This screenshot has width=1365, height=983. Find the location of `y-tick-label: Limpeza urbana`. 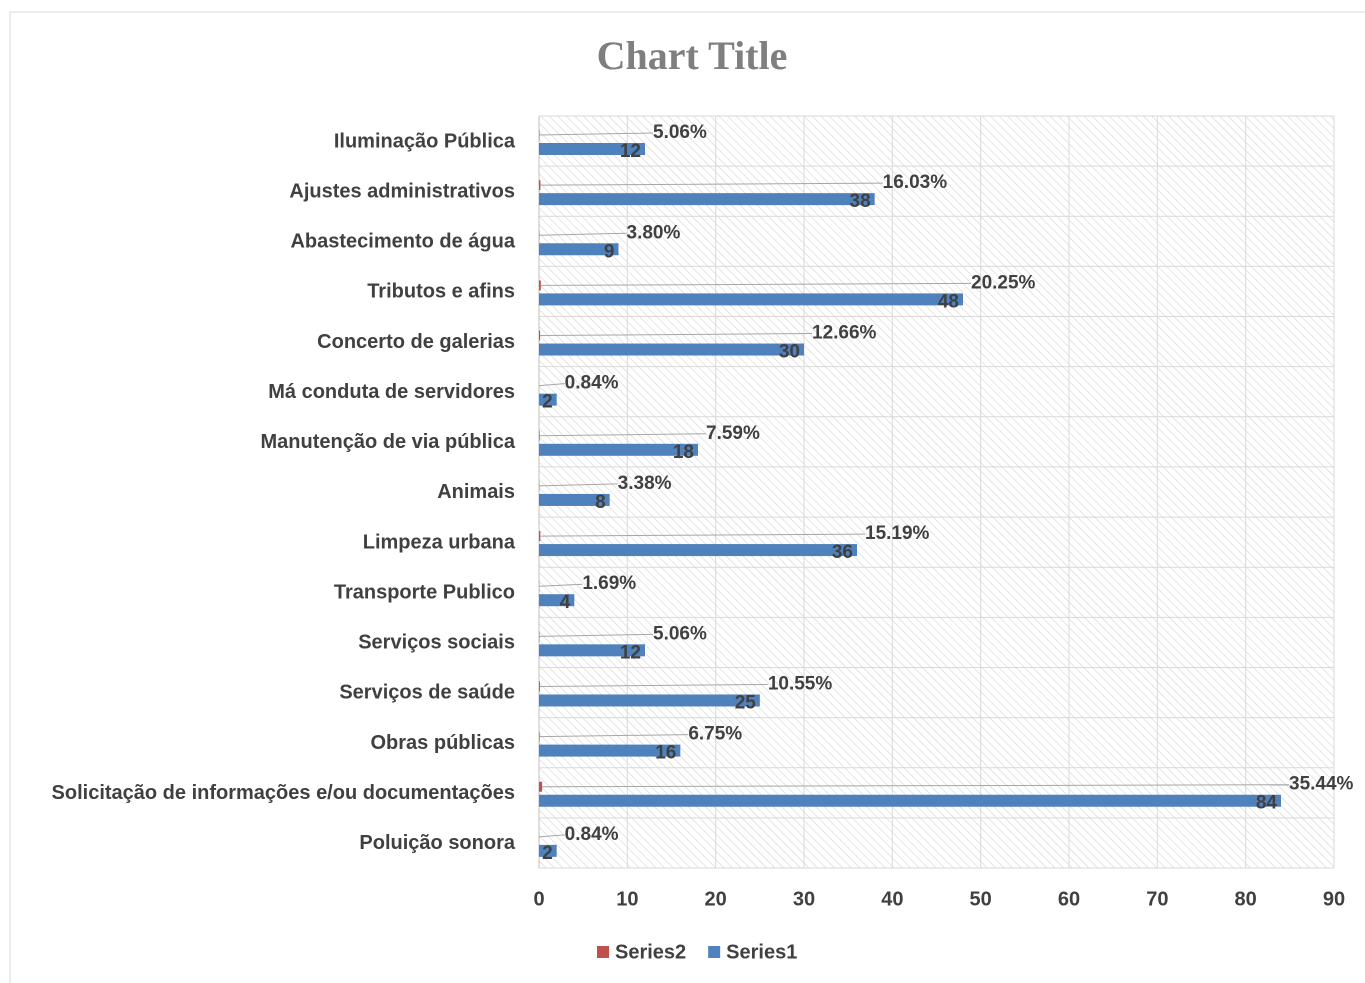

y-tick-label: Limpeza urbana is located at coordinates (439, 542).